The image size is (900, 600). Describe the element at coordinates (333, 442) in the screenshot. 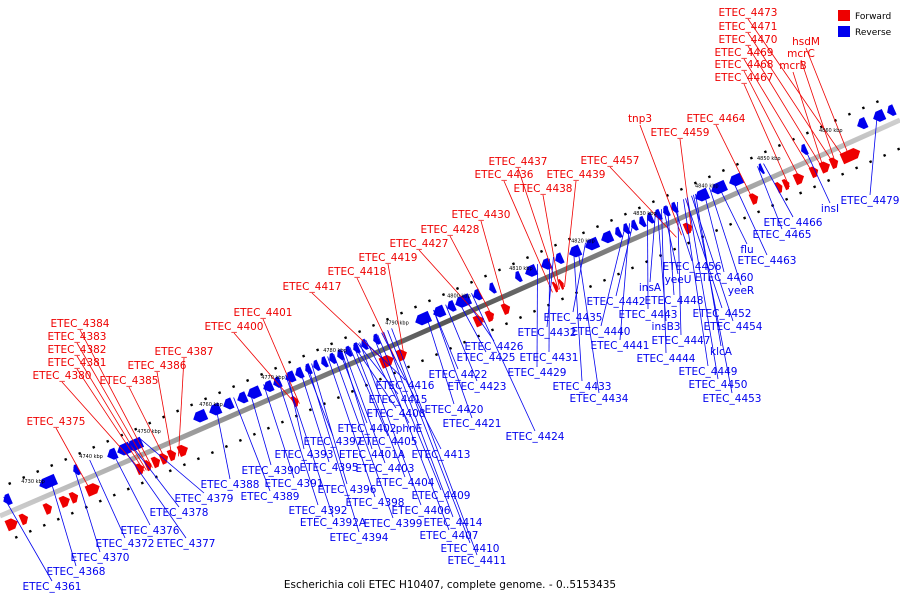

I see `gene-label: ETEC_4397` at that location.